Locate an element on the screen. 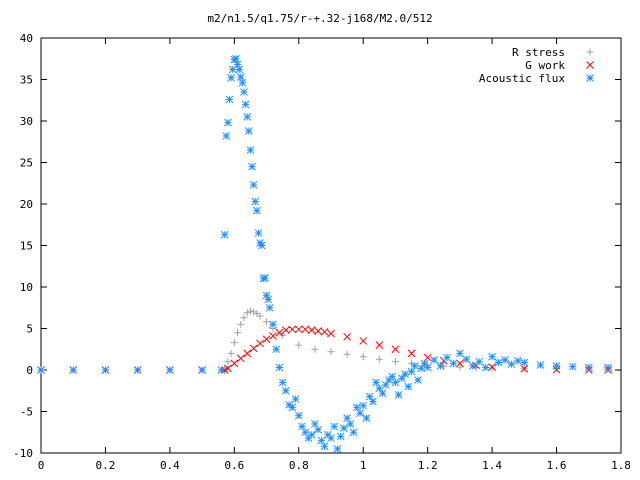 Image resolution: width=640 pixels, height=480 pixels. x-tick-label: 1.6 is located at coordinates (557, 465).